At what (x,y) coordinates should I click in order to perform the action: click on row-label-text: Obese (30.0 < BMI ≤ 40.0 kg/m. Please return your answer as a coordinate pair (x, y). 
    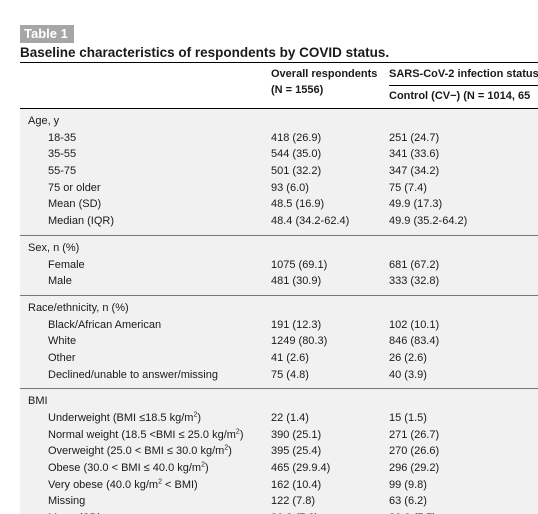
    Looking at the image, I should click on (125, 468).